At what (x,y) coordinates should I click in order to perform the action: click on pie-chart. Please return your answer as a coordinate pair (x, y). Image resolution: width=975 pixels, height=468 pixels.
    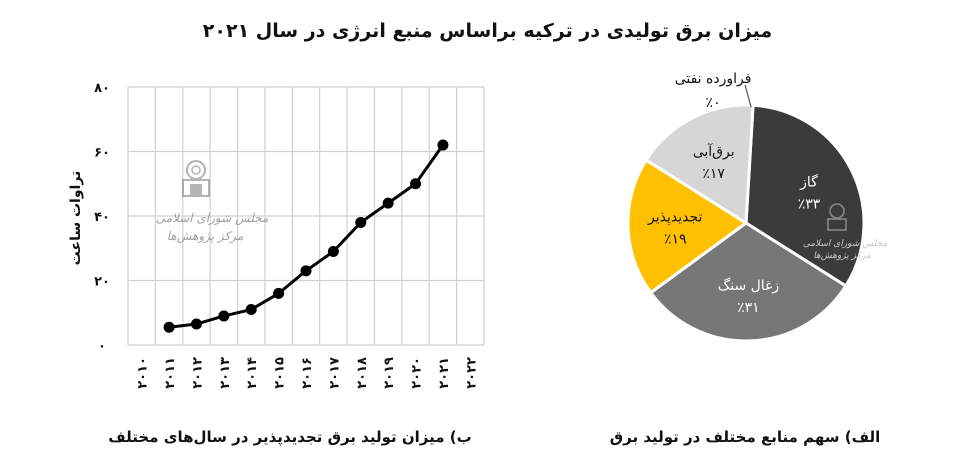
    Looking at the image, I should click on (746, 223).